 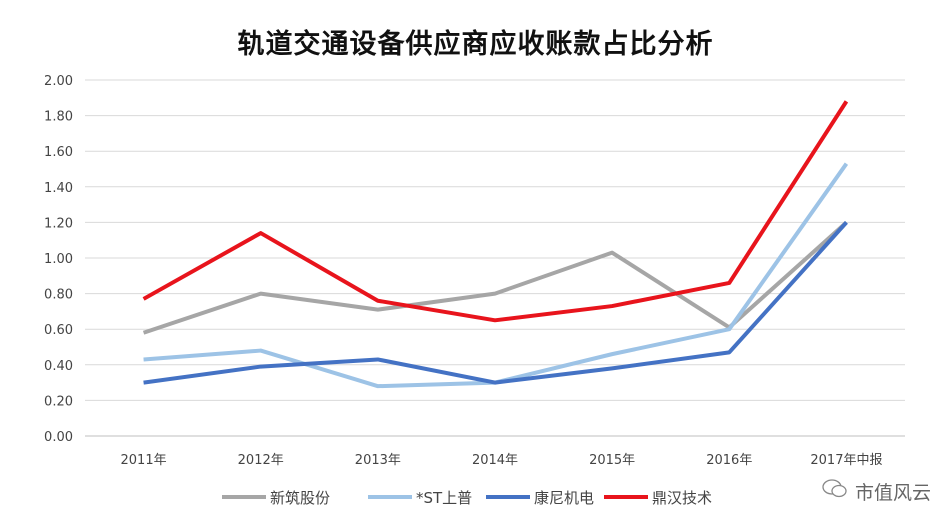 What do you see at coordinates (612, 460) in the screenshot?
I see `x-tick-label: 2015年` at bounding box center [612, 460].